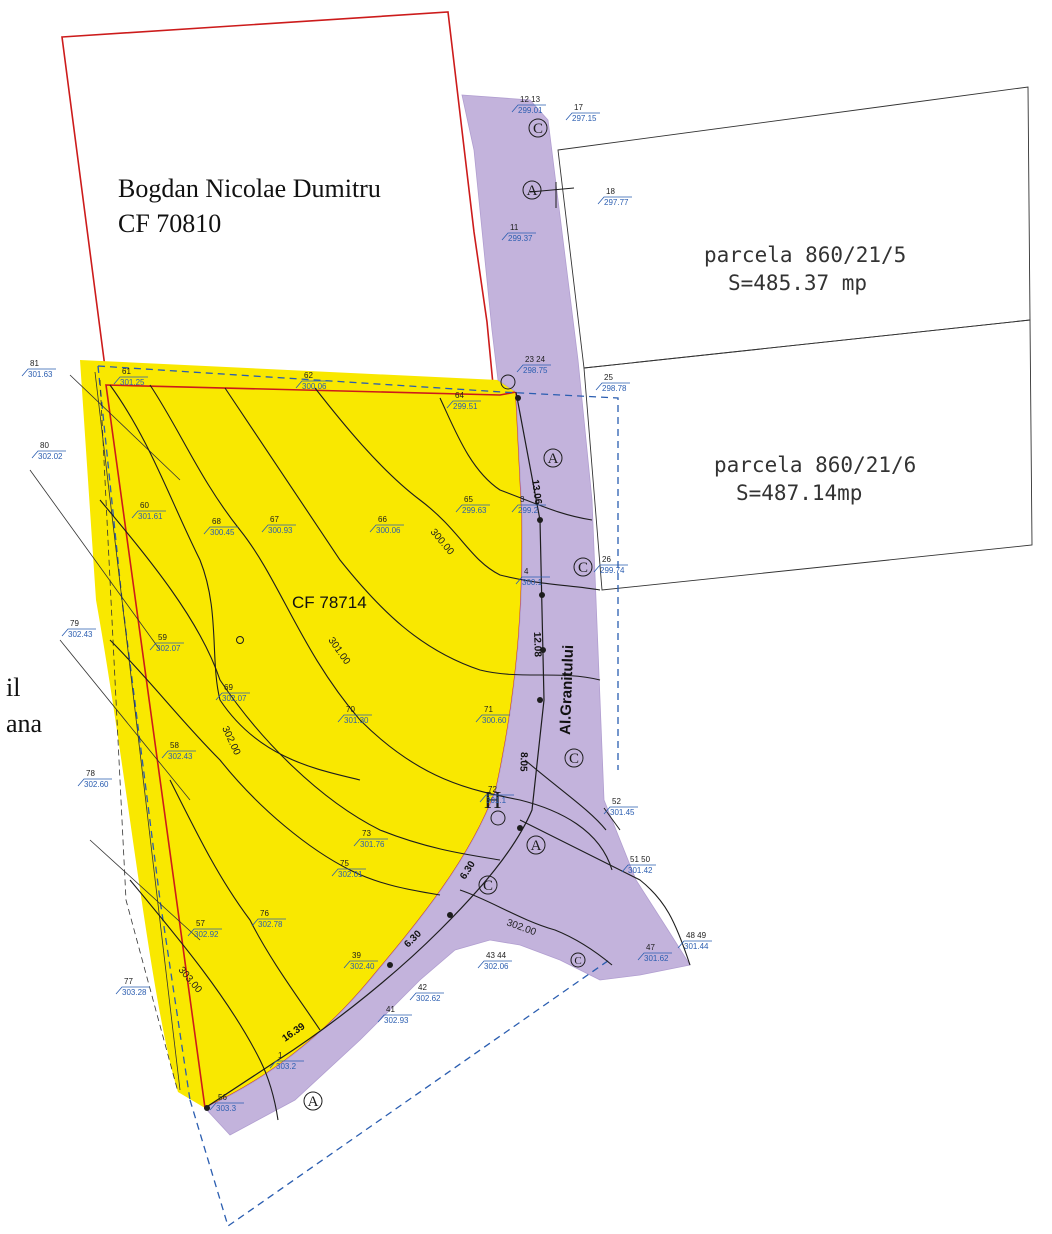 The image size is (1052, 1234). What do you see at coordinates (650, 947) in the screenshot?
I see `survey-point-number: 47` at bounding box center [650, 947].